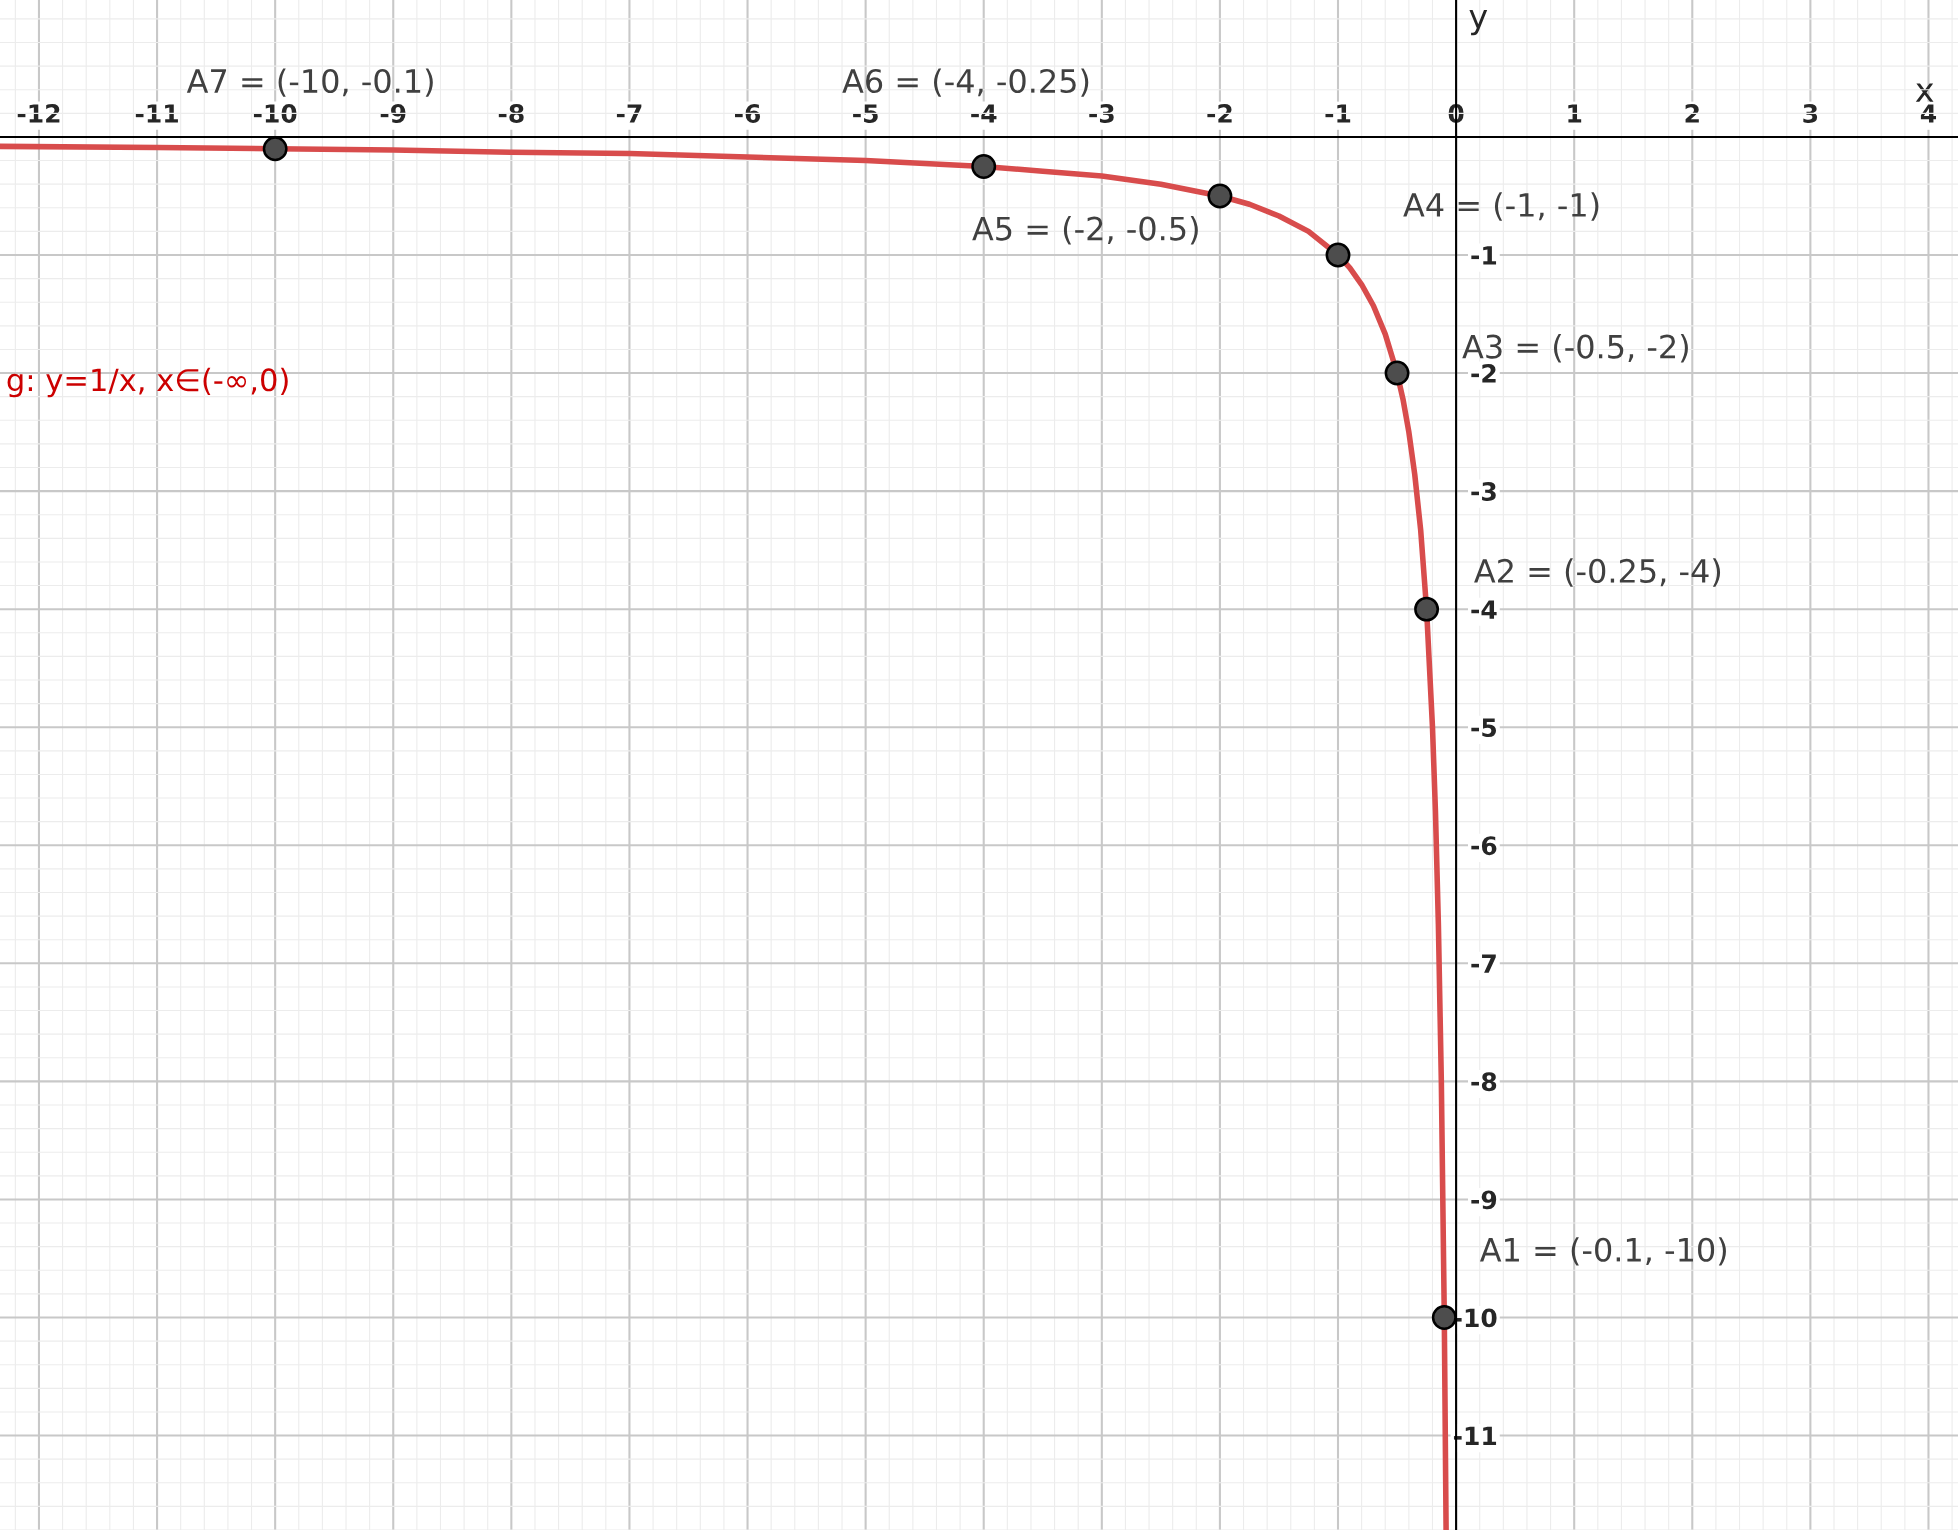  What do you see at coordinates (1924, 92) in the screenshot?
I see `x-axis-title: x` at bounding box center [1924, 92].